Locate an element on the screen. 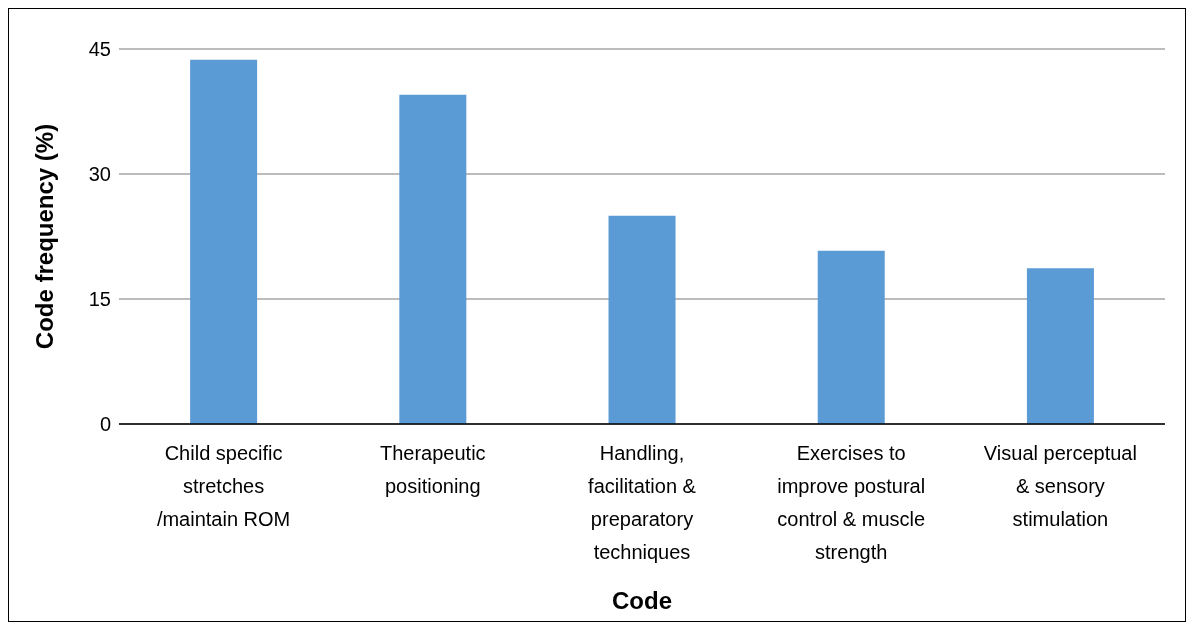 The image size is (1192, 628). x-tick-label: Exercises to improve postural control & muscle strength is located at coordinates (851, 502).